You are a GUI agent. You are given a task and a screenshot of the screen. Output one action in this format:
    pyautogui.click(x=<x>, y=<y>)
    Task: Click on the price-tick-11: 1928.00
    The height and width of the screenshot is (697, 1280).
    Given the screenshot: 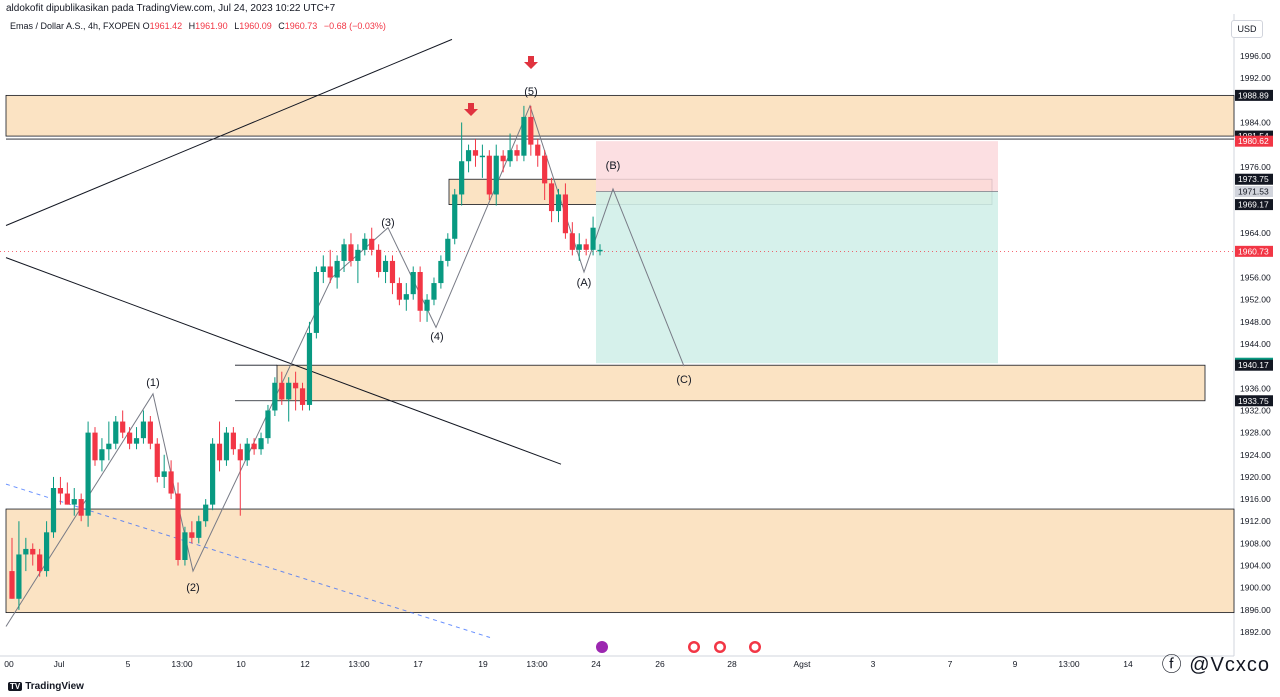 What is the action you would take?
    pyautogui.click(x=1255, y=433)
    